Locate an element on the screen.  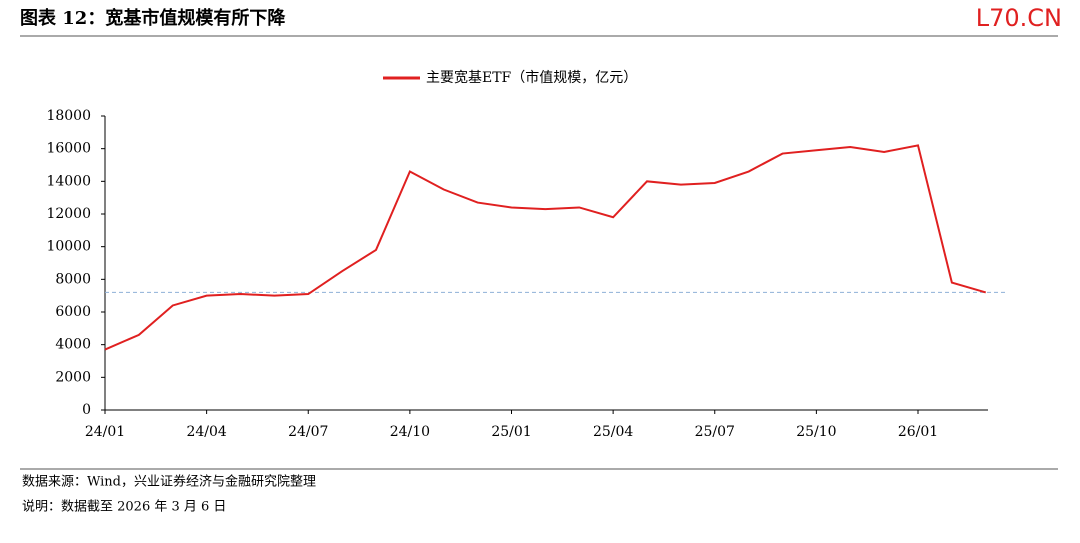
note: 说明：数据截至 2026 年 3 月 6 日 is located at coordinates (124, 507).